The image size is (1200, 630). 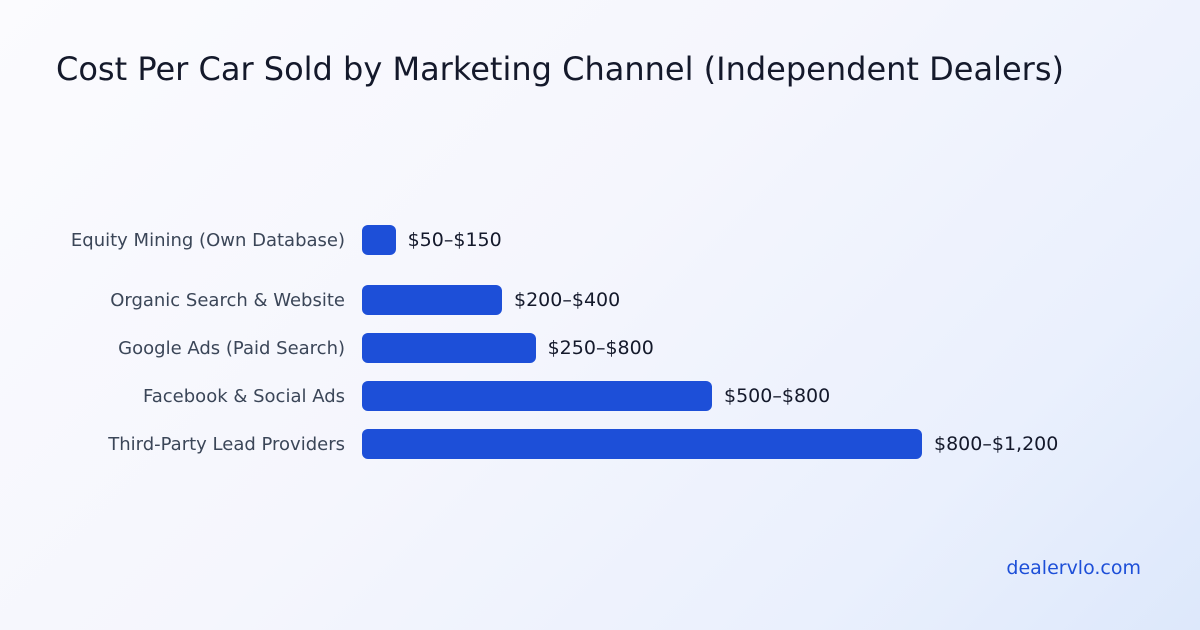 What do you see at coordinates (567, 300) in the screenshot?
I see `data-label: $200–$400` at bounding box center [567, 300].